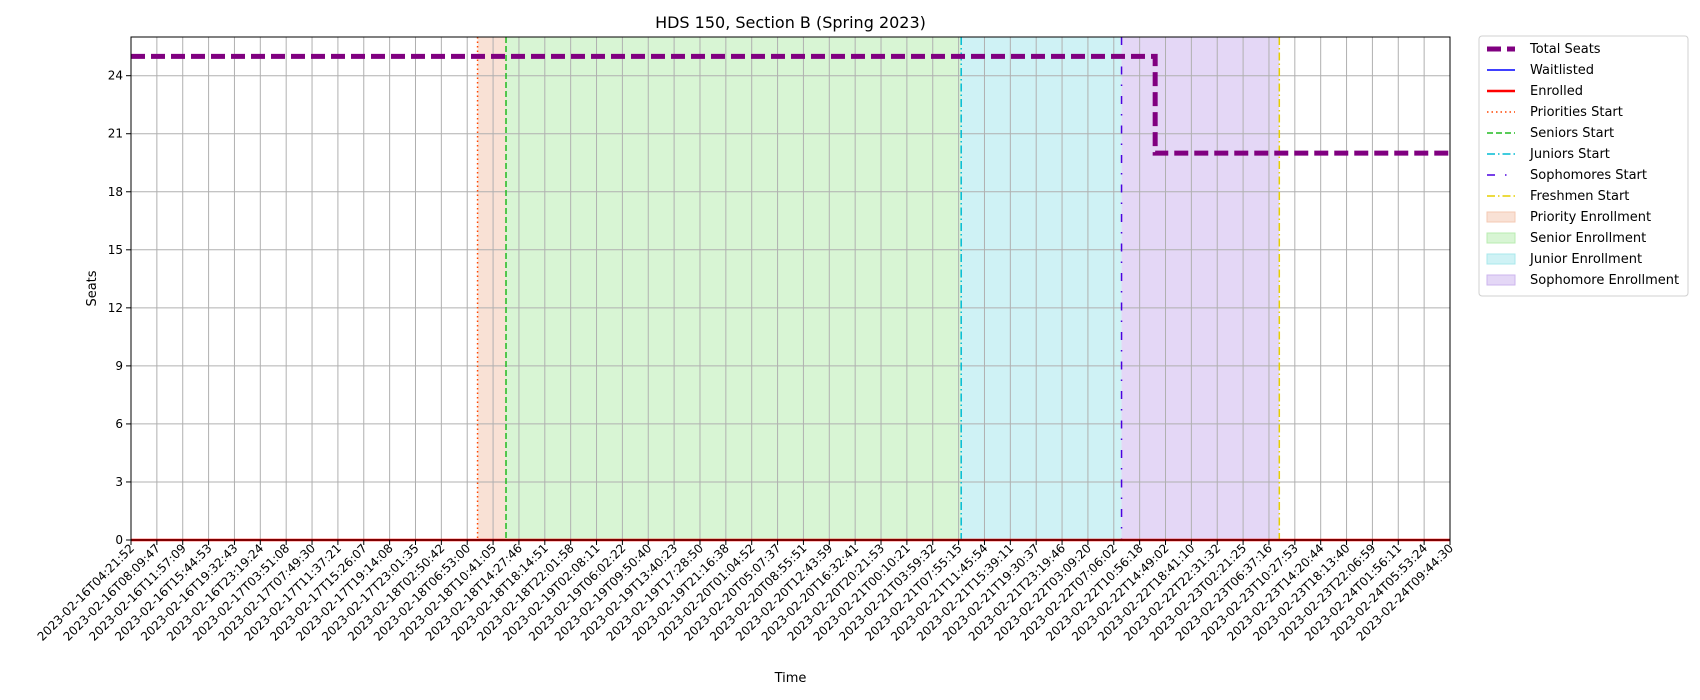  Describe the element at coordinates (115, 308) in the screenshot. I see `y-tick-label: 12` at that location.